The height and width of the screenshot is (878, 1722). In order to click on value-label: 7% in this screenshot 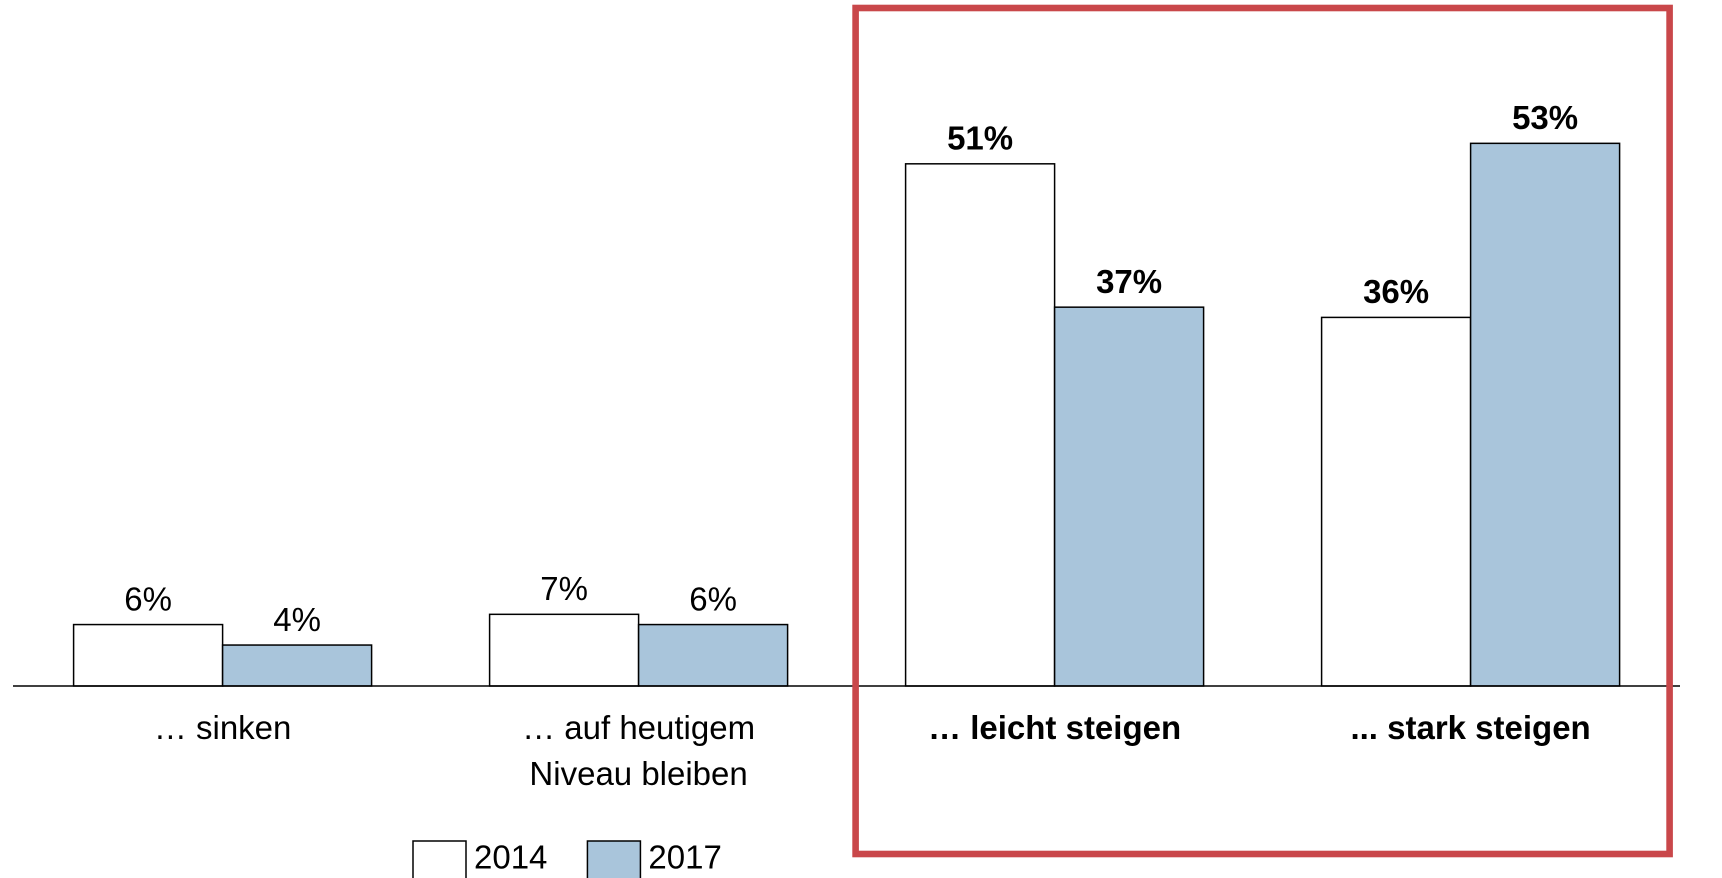, I will do `click(564, 588)`.